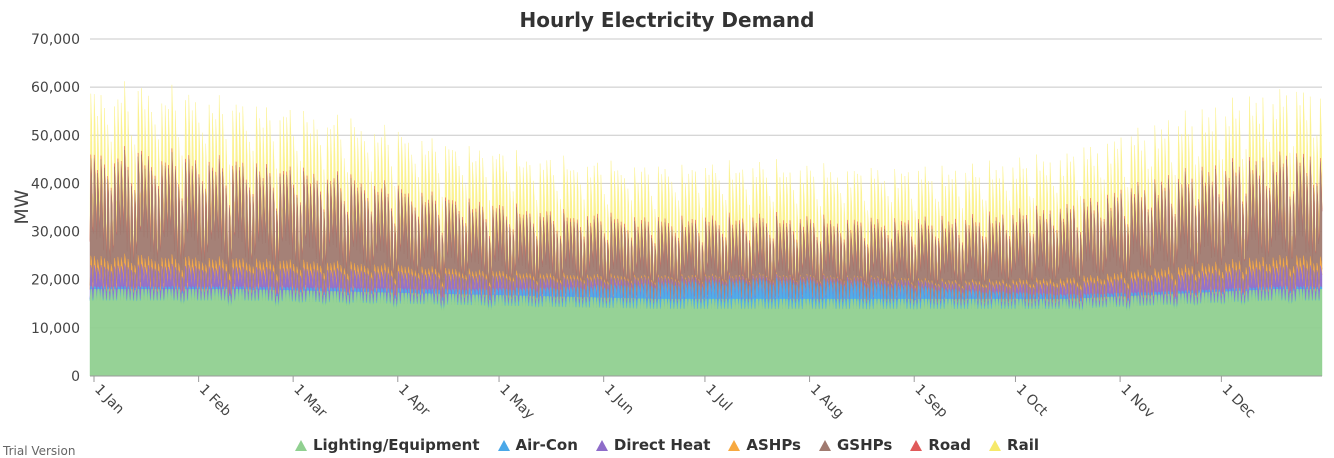 This screenshot has width=1334, height=458. Describe the element at coordinates (109, 400) in the screenshot. I see `x-tick-label: 1 Jan` at that location.